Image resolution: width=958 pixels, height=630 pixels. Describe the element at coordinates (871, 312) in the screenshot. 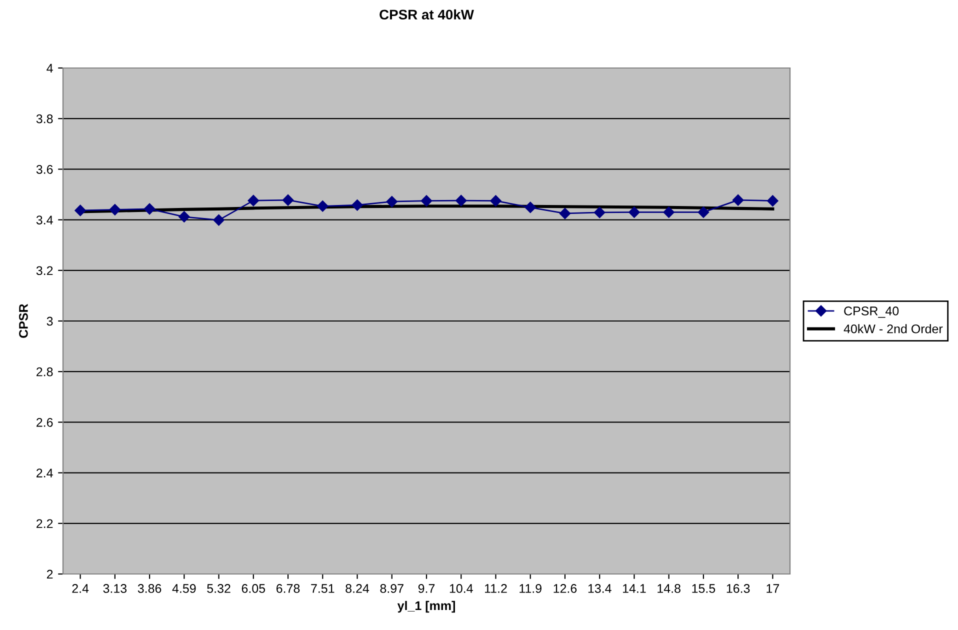

I see `legend-label: CPSR_40` at that location.